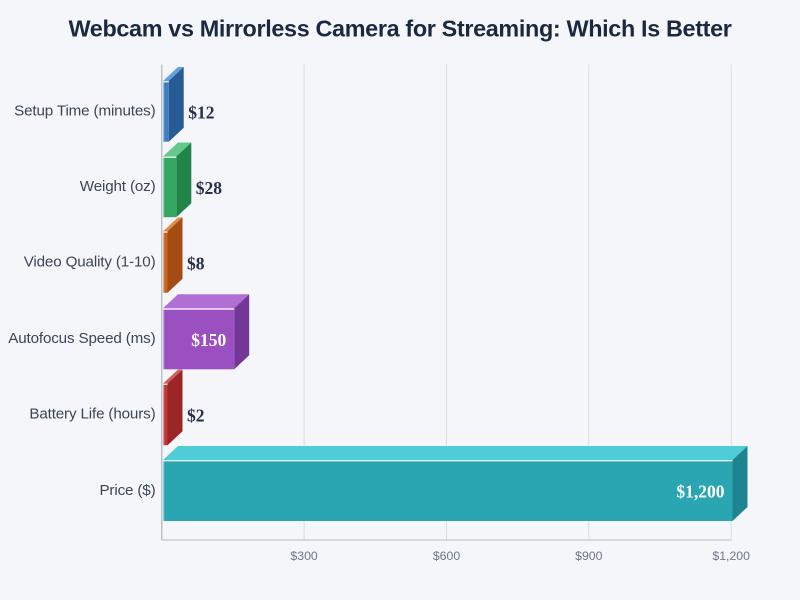  Describe the element at coordinates (447, 556) in the screenshot. I see `svg-text: $600` at that location.